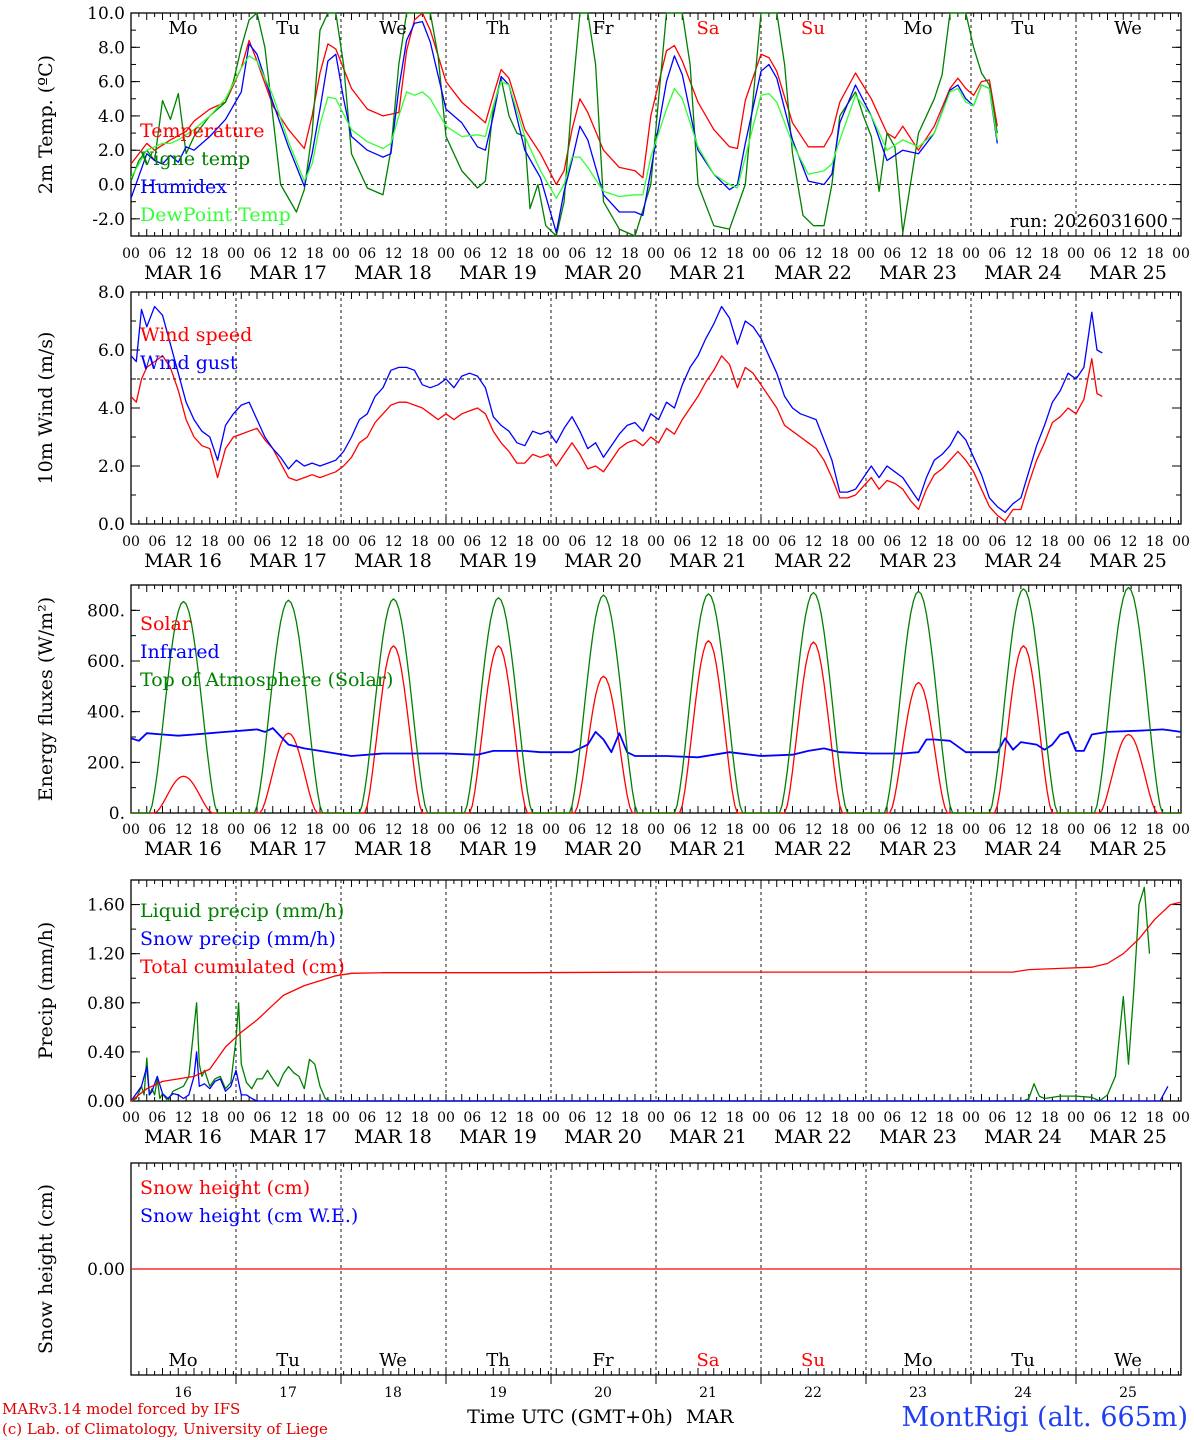 This screenshot has height=1440, width=1194. Describe the element at coordinates (46, 124) in the screenshot. I see `y-axis-title: 2m Temp. (ºC)` at that location.